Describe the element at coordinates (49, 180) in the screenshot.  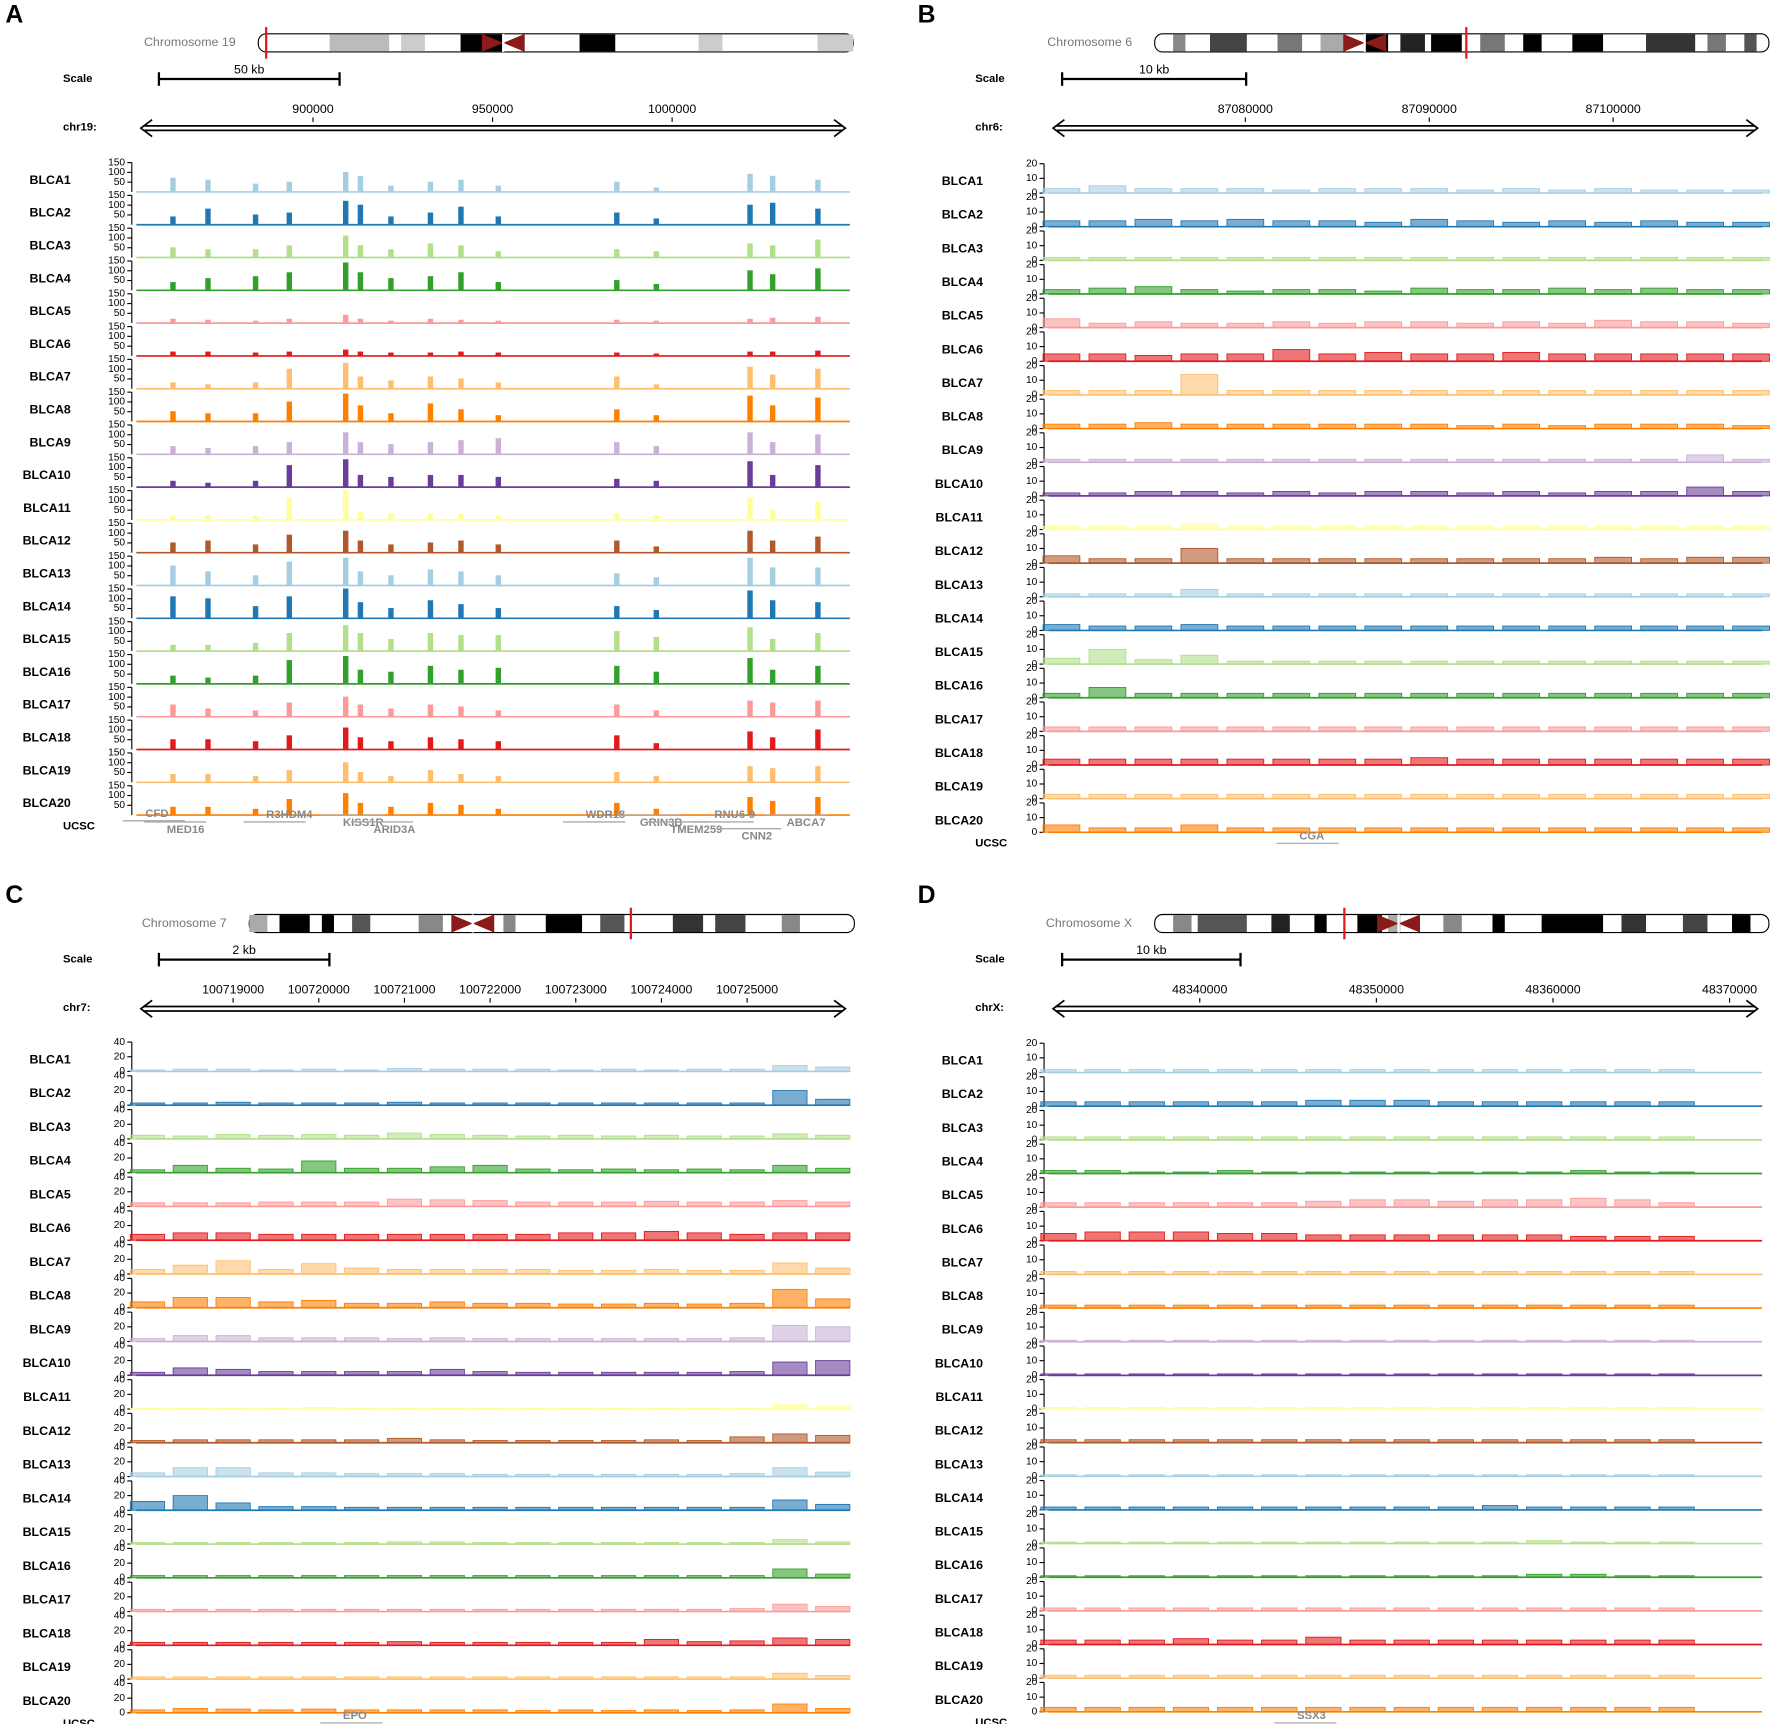
I see `track-label: BLCA1` at that location.